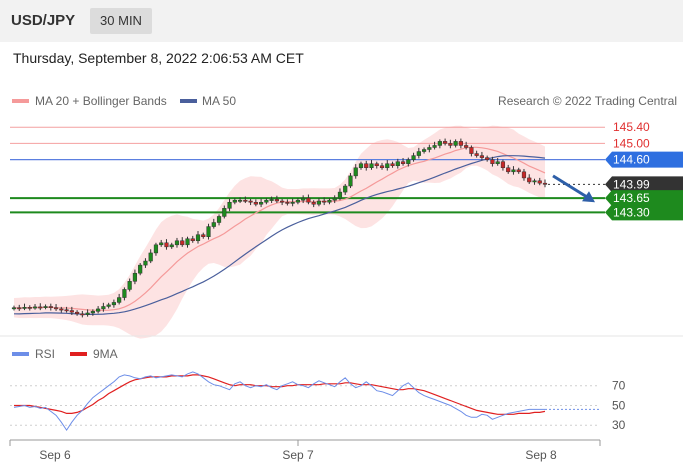 Image resolution: width=683 pixels, height=470 pixels. I want to click on ma50-legend-label: MA 50, so click(219, 101).